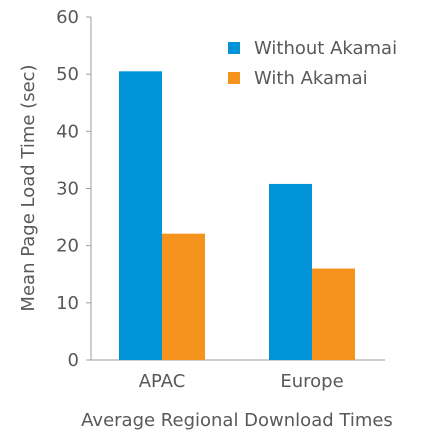 This screenshot has width=429, height=436. Describe the element at coordinates (234, 78) in the screenshot. I see `legend-swatch-with-akamai` at that location.